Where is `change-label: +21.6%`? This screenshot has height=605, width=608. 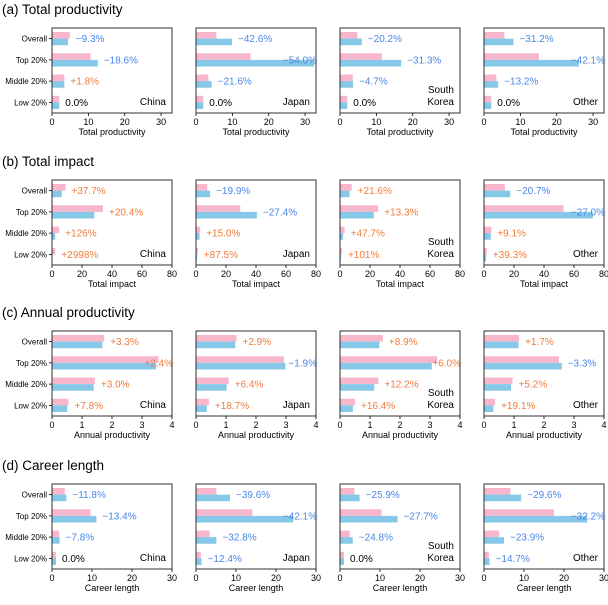 change-label: +21.6% is located at coordinates (375, 191).